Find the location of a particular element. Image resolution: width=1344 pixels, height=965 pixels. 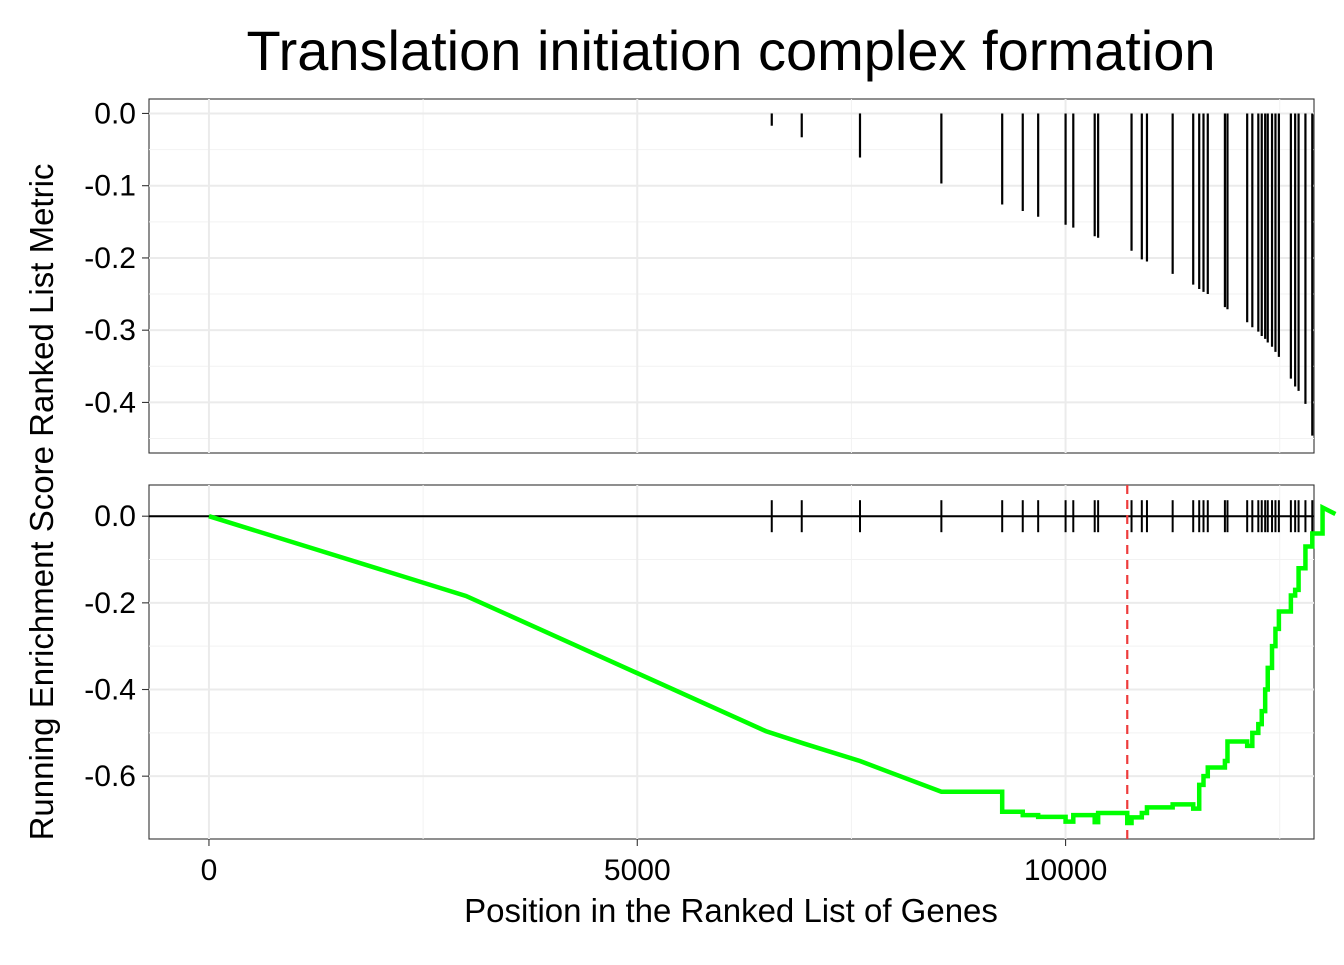

ranked-metric-bars is located at coordinates (1042, 274).